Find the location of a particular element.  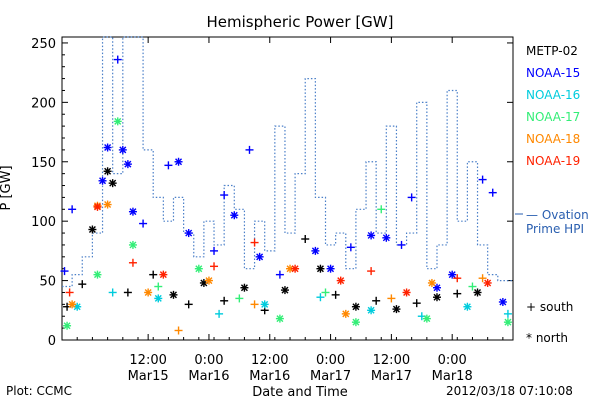

x-tick-label-date: Mar17 is located at coordinates (330, 376).